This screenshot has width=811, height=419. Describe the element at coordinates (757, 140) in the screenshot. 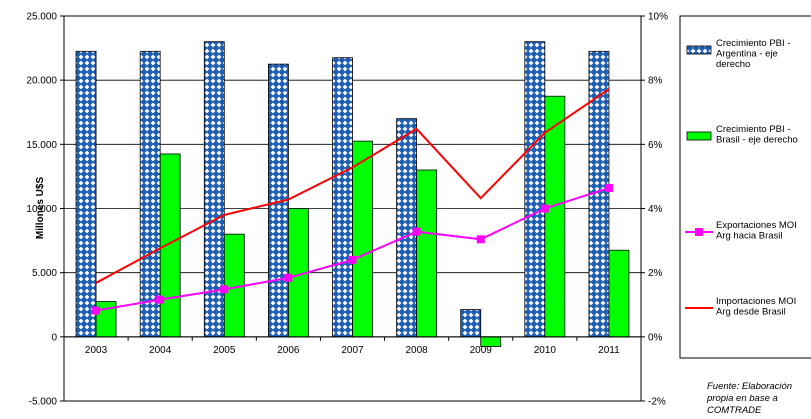

I see `legend-label: Brasil - eje derecho` at that location.